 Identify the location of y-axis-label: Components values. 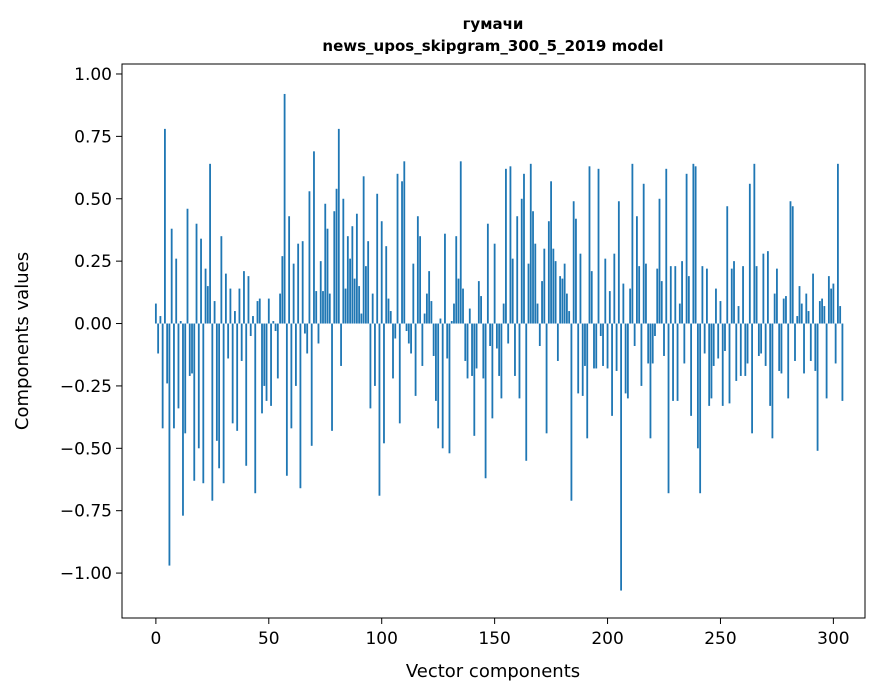
(22, 341).